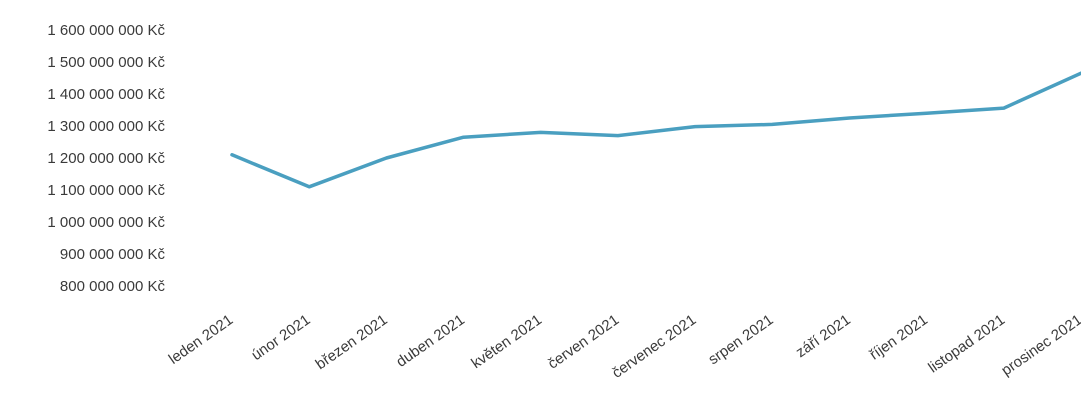 The height and width of the screenshot is (414, 1081). What do you see at coordinates (113, 254) in the screenshot?
I see `y-tick-label: 900 000 000 Kč` at bounding box center [113, 254].